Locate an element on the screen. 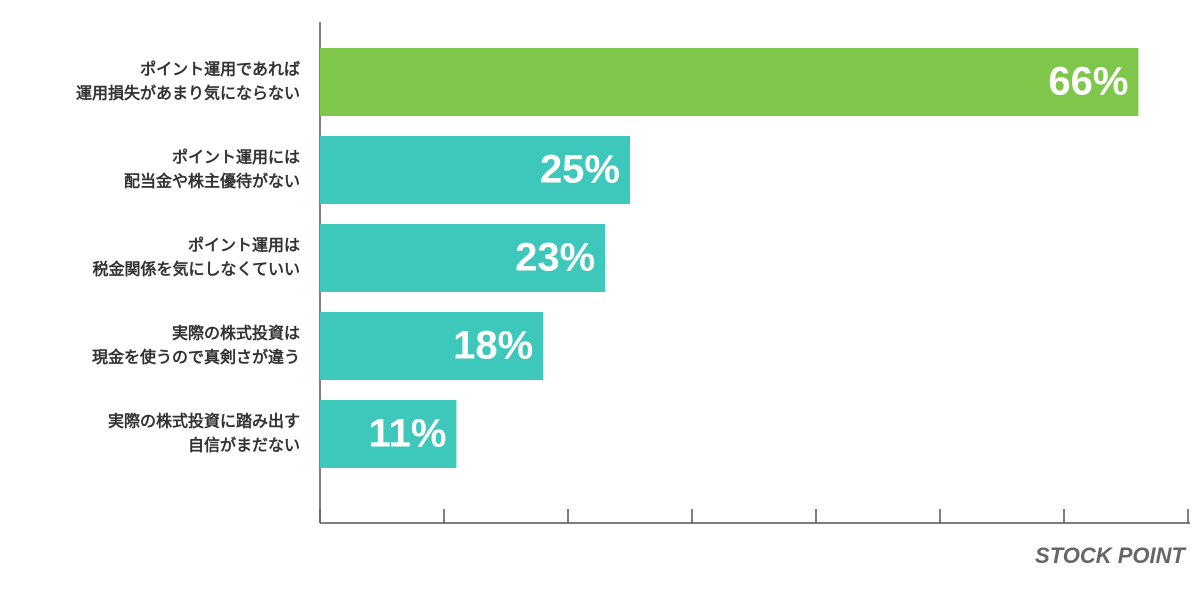 The image size is (1200, 600). category-label: ポイント運用は is located at coordinates (244, 245).